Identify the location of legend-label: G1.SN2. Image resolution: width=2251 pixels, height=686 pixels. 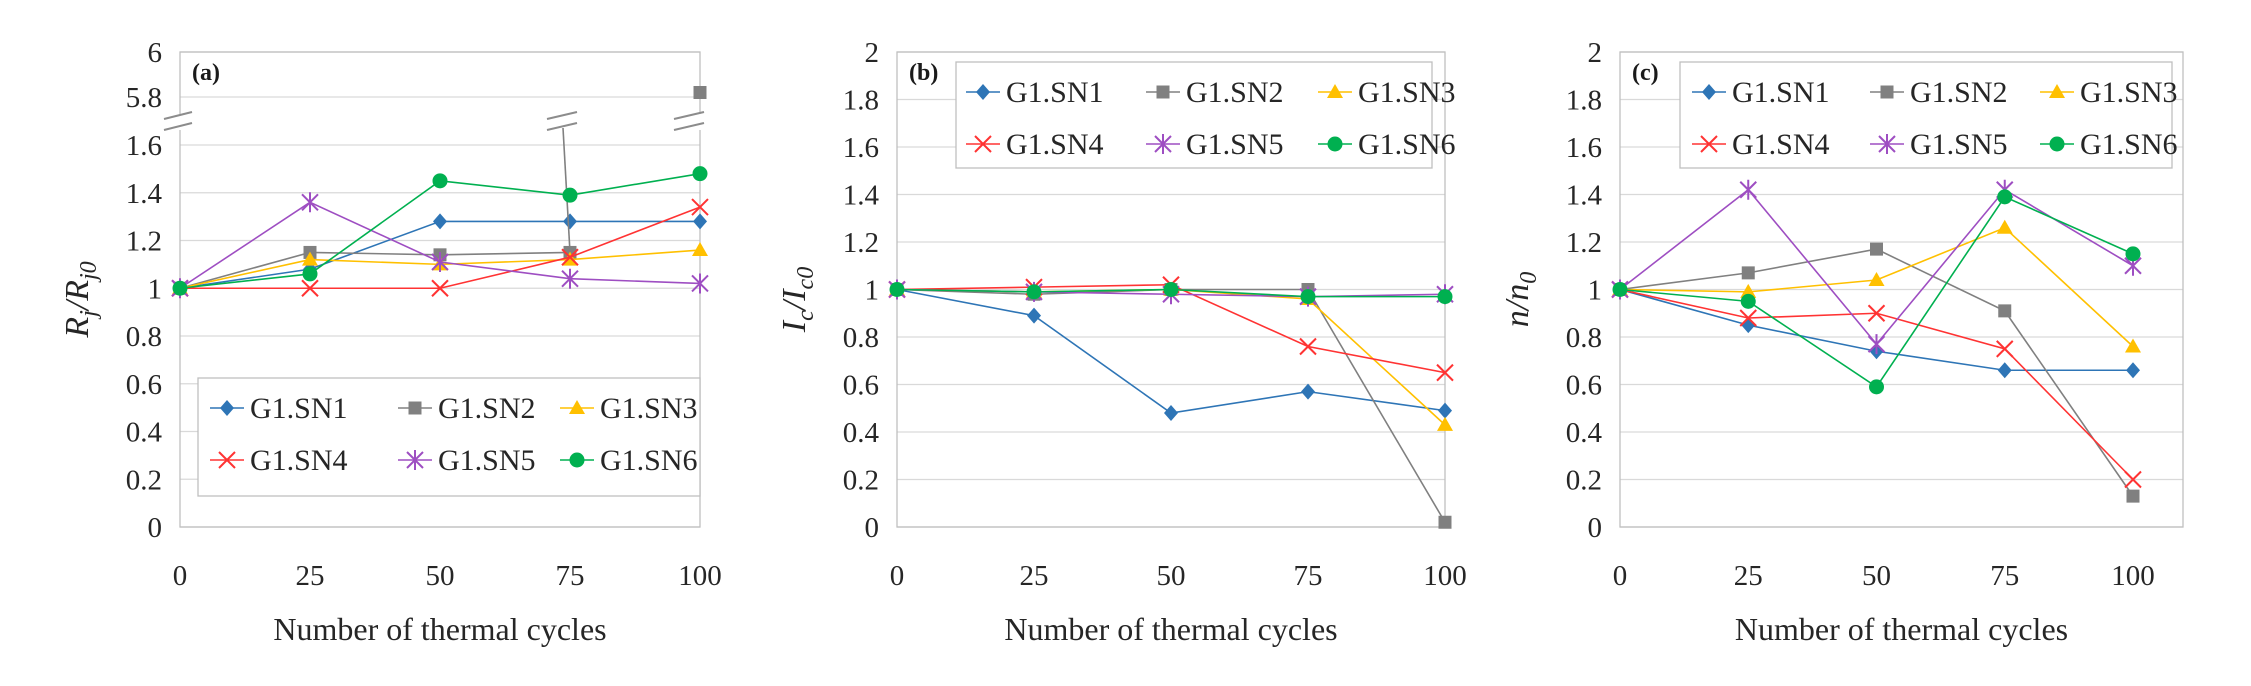
(1959, 92).